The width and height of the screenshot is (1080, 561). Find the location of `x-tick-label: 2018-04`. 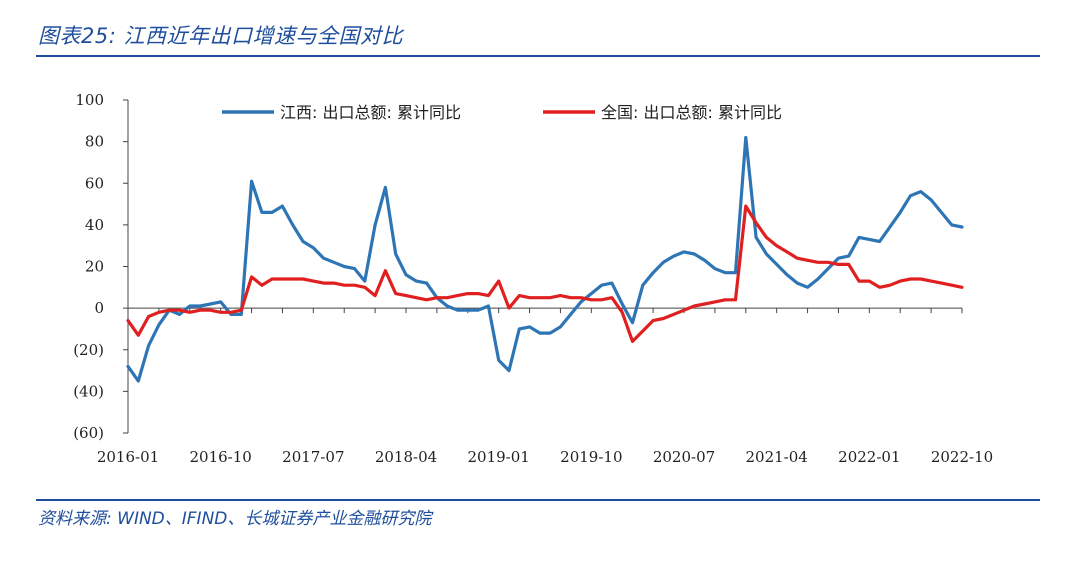

x-tick-label: 2018-04 is located at coordinates (406, 457).